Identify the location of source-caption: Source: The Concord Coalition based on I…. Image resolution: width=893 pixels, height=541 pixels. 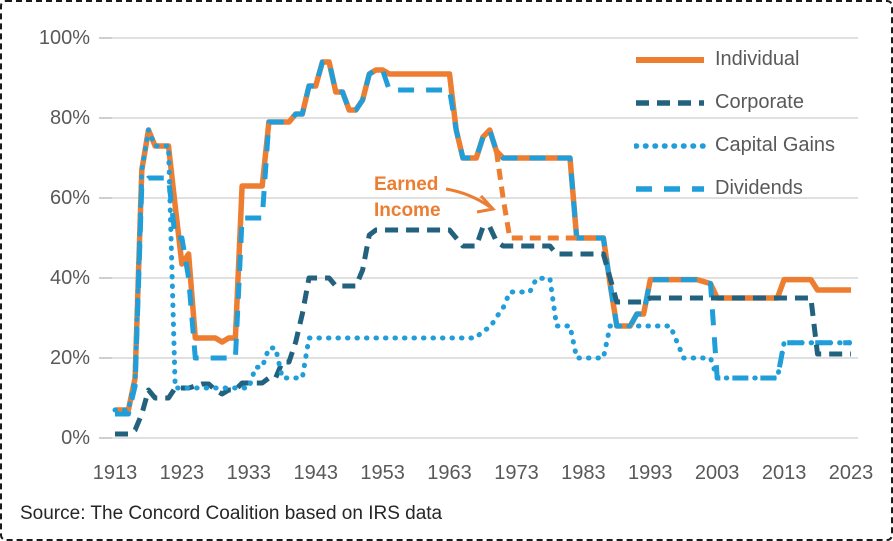
(231, 513).